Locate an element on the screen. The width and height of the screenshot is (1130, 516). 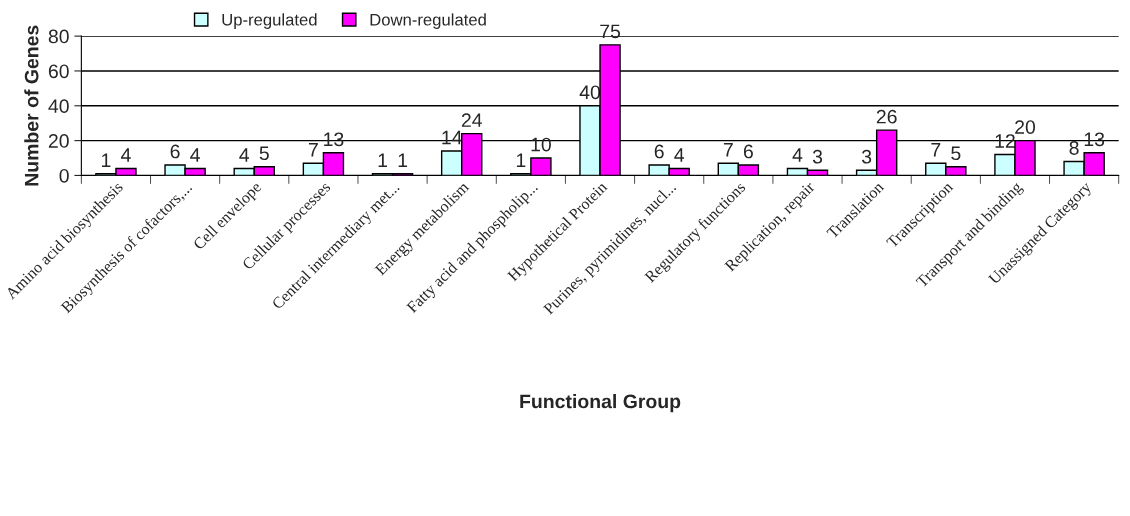
y-tick-label: 60 is located at coordinates (58, 71).